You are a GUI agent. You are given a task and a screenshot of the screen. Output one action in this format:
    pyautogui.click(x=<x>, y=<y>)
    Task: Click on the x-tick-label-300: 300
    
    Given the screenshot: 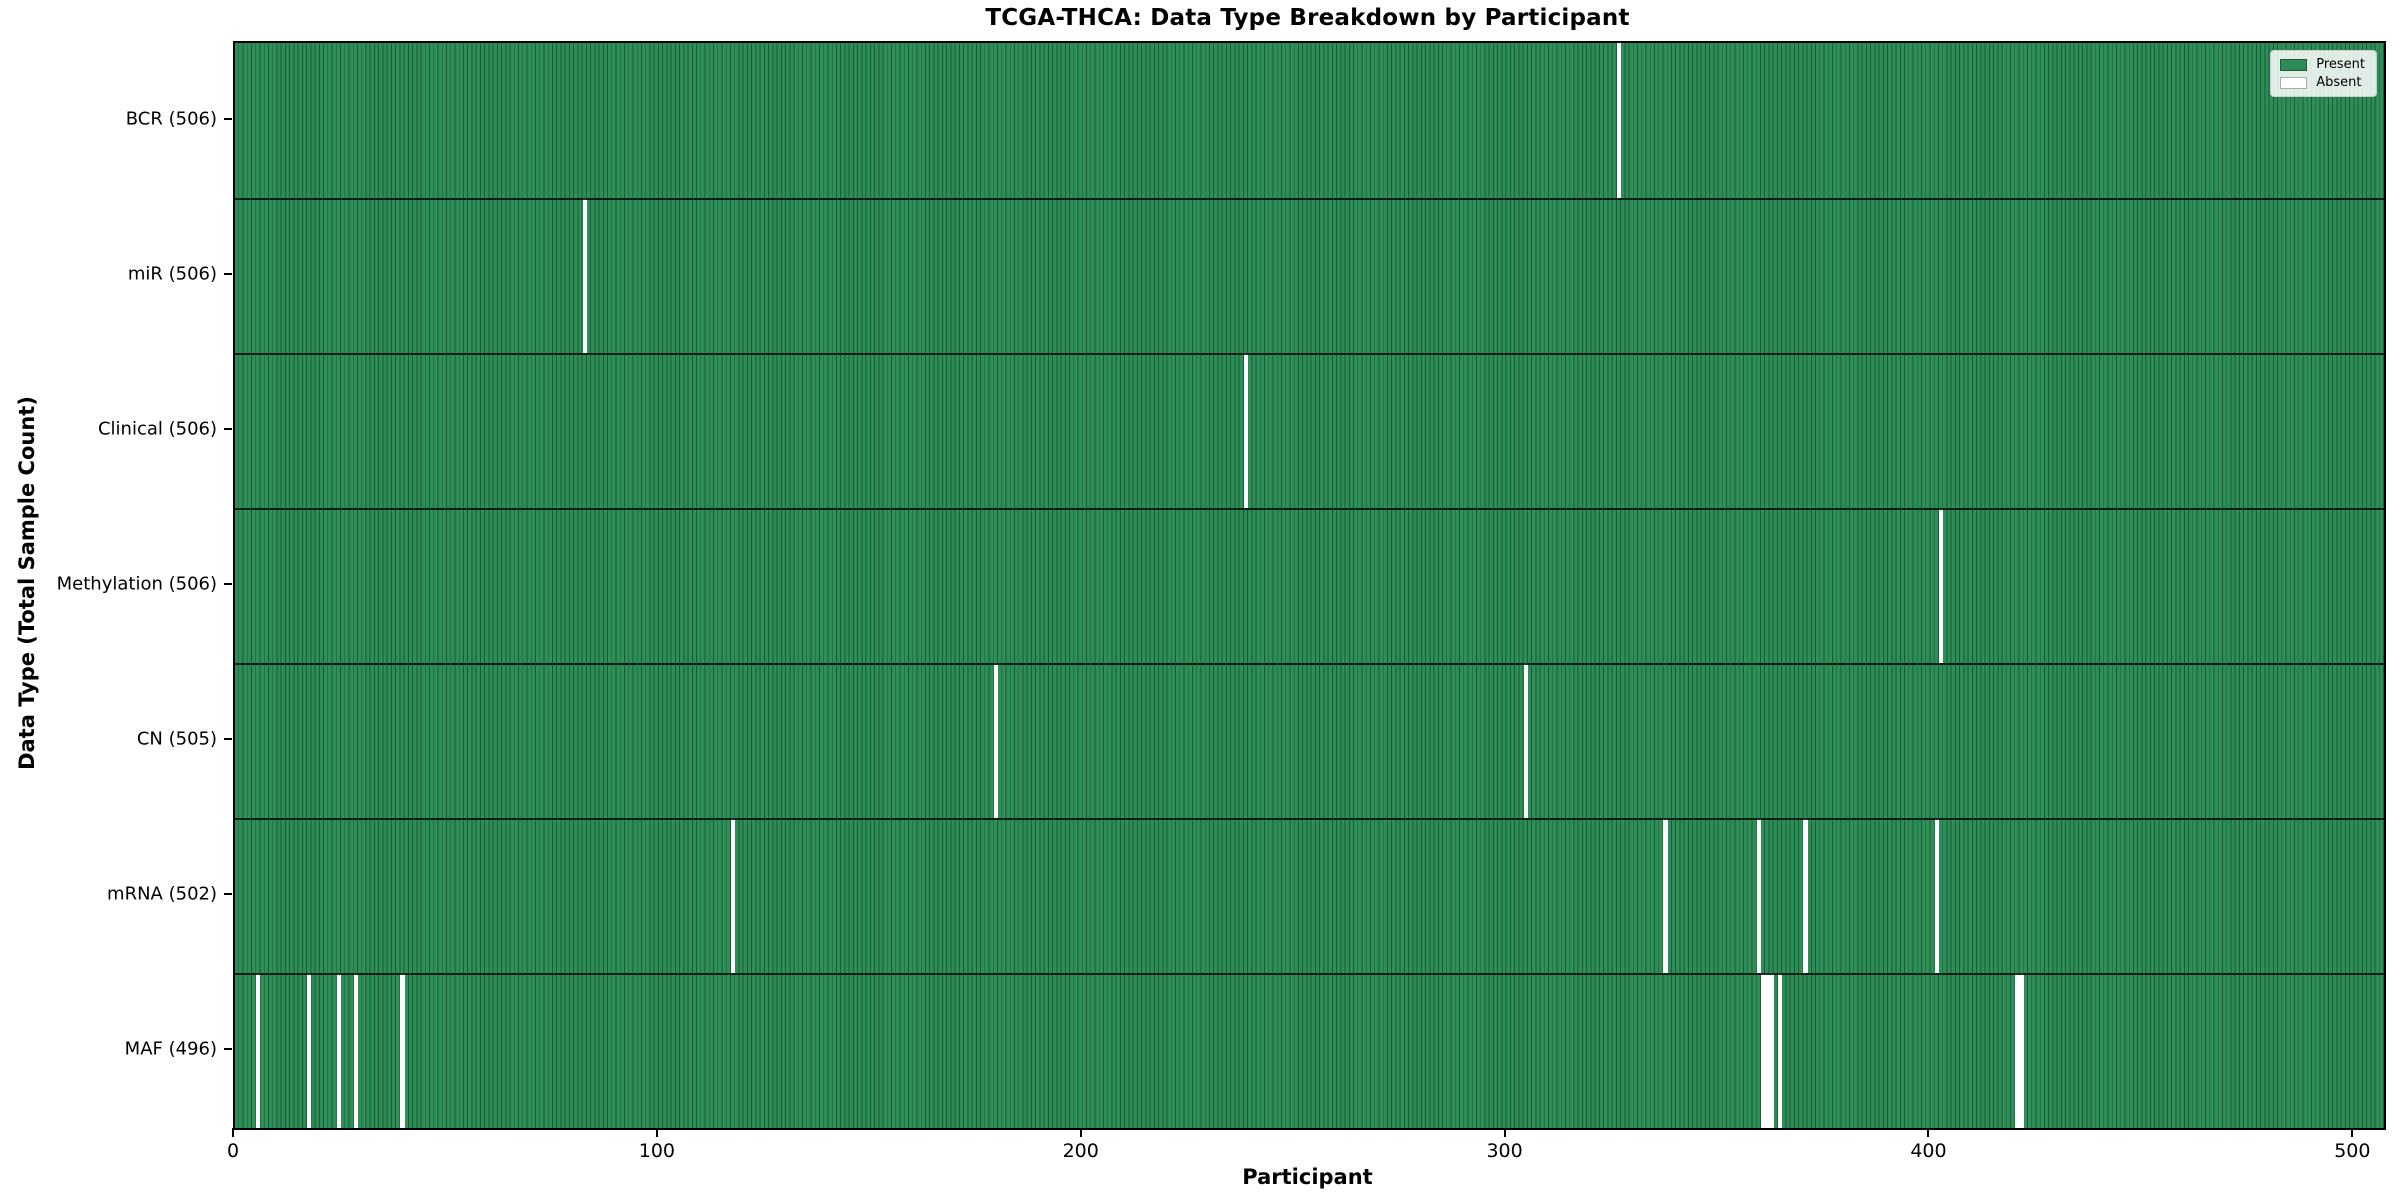 What is the action you would take?
    pyautogui.click(x=1504, y=1151)
    